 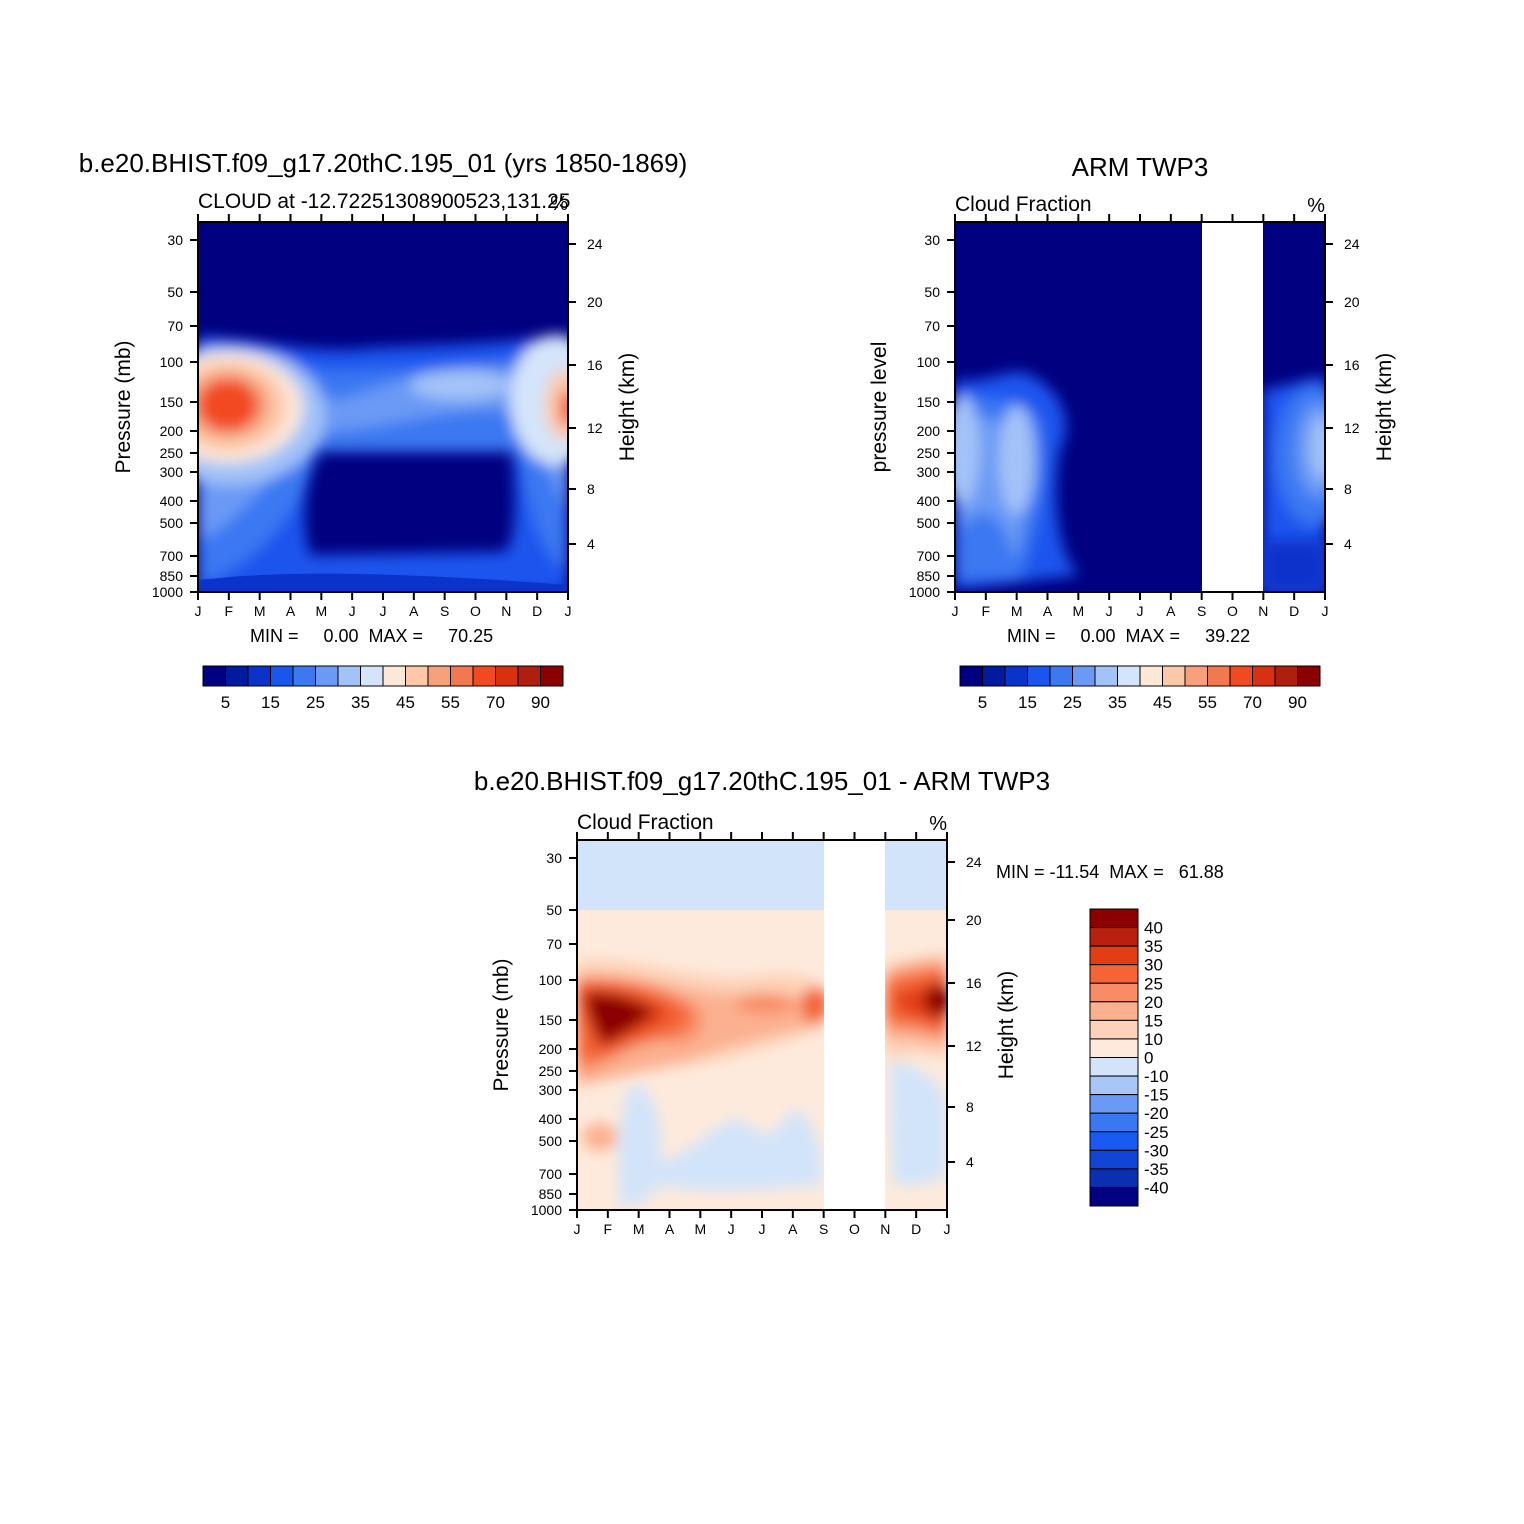 I want to click on diff-colorbar-label: 10, so click(x=1153, y=1039).